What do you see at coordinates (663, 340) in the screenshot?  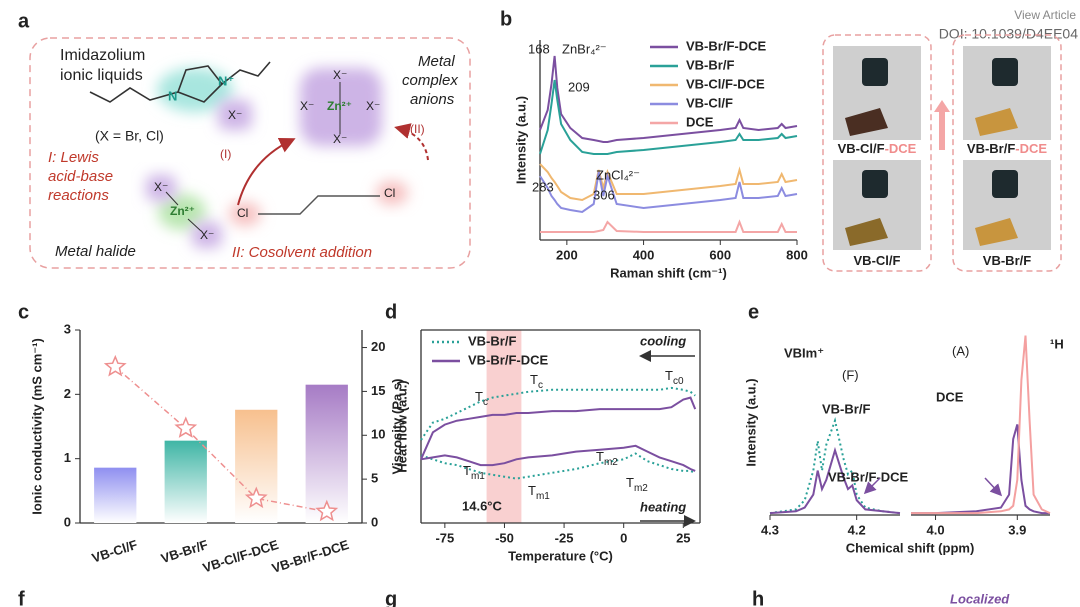 I see `annotation: cooling` at bounding box center [663, 340].